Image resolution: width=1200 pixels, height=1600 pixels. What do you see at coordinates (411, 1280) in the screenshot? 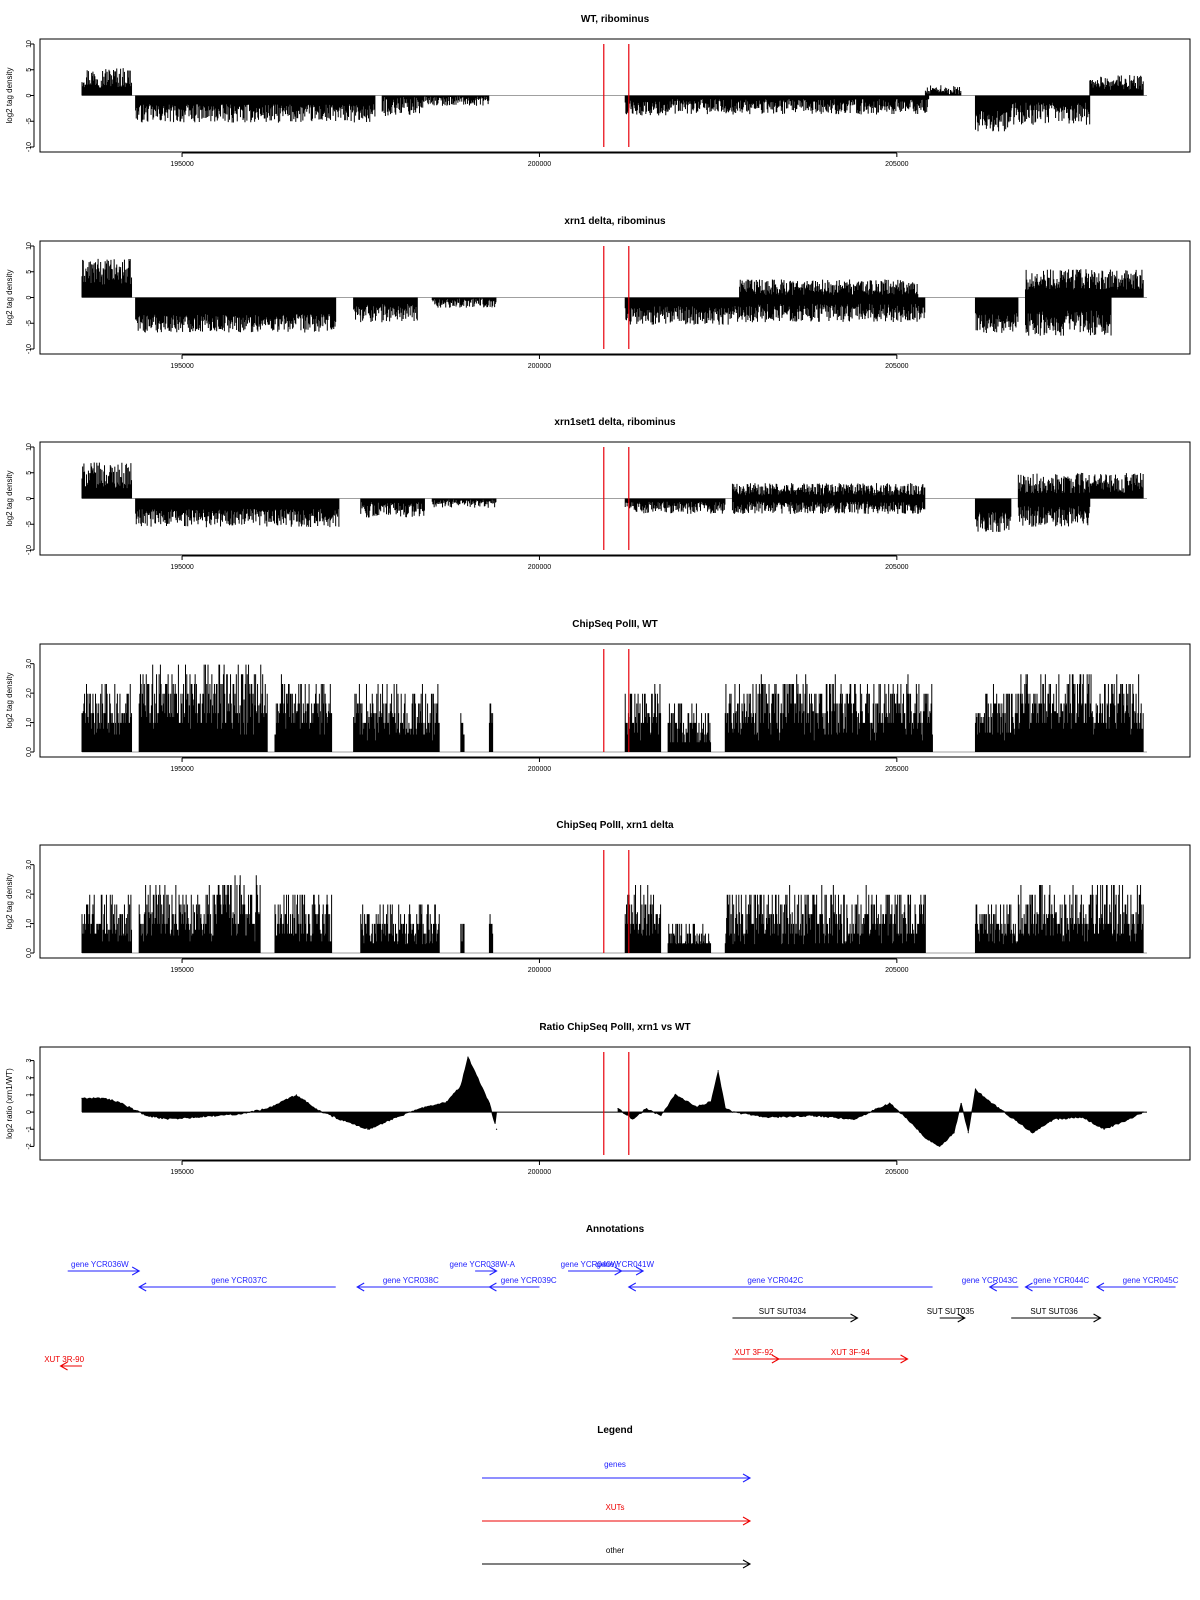
I see `annotation-label: gene YCR038C` at bounding box center [411, 1280].